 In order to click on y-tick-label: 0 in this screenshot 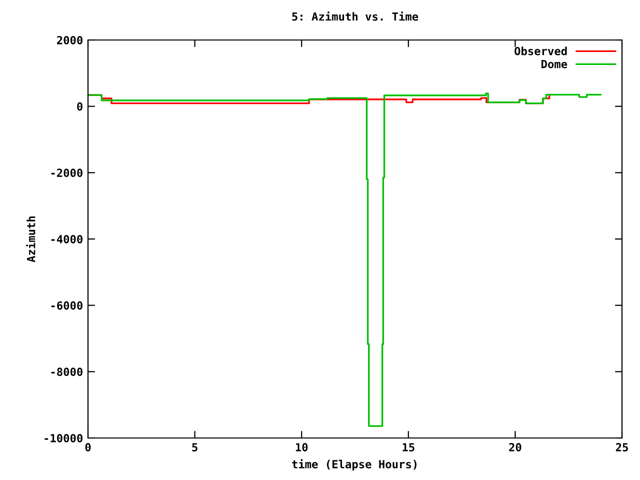, I will do `click(79, 106)`.